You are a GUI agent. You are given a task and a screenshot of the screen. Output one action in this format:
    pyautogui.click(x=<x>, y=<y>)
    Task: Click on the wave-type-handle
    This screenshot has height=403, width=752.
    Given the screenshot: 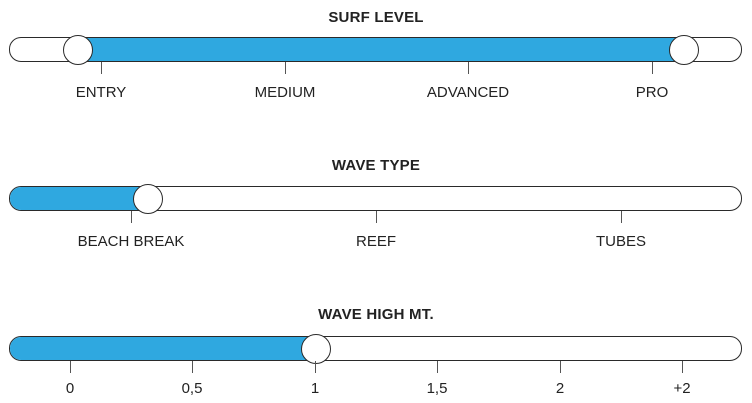 What is the action you would take?
    pyautogui.click(x=148, y=199)
    